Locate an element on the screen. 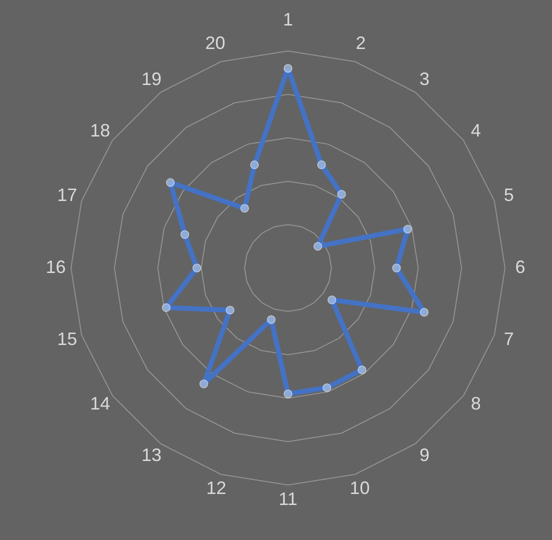 This screenshot has height=540, width=552. spoke-label: 14 is located at coordinates (100, 403).